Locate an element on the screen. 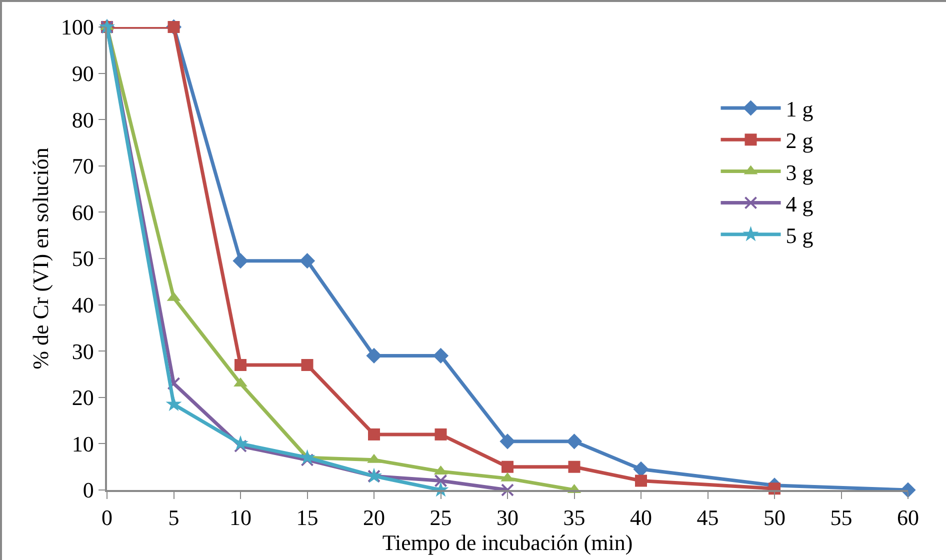 The image size is (946, 560). x-tick-label: 5 is located at coordinates (174, 517).